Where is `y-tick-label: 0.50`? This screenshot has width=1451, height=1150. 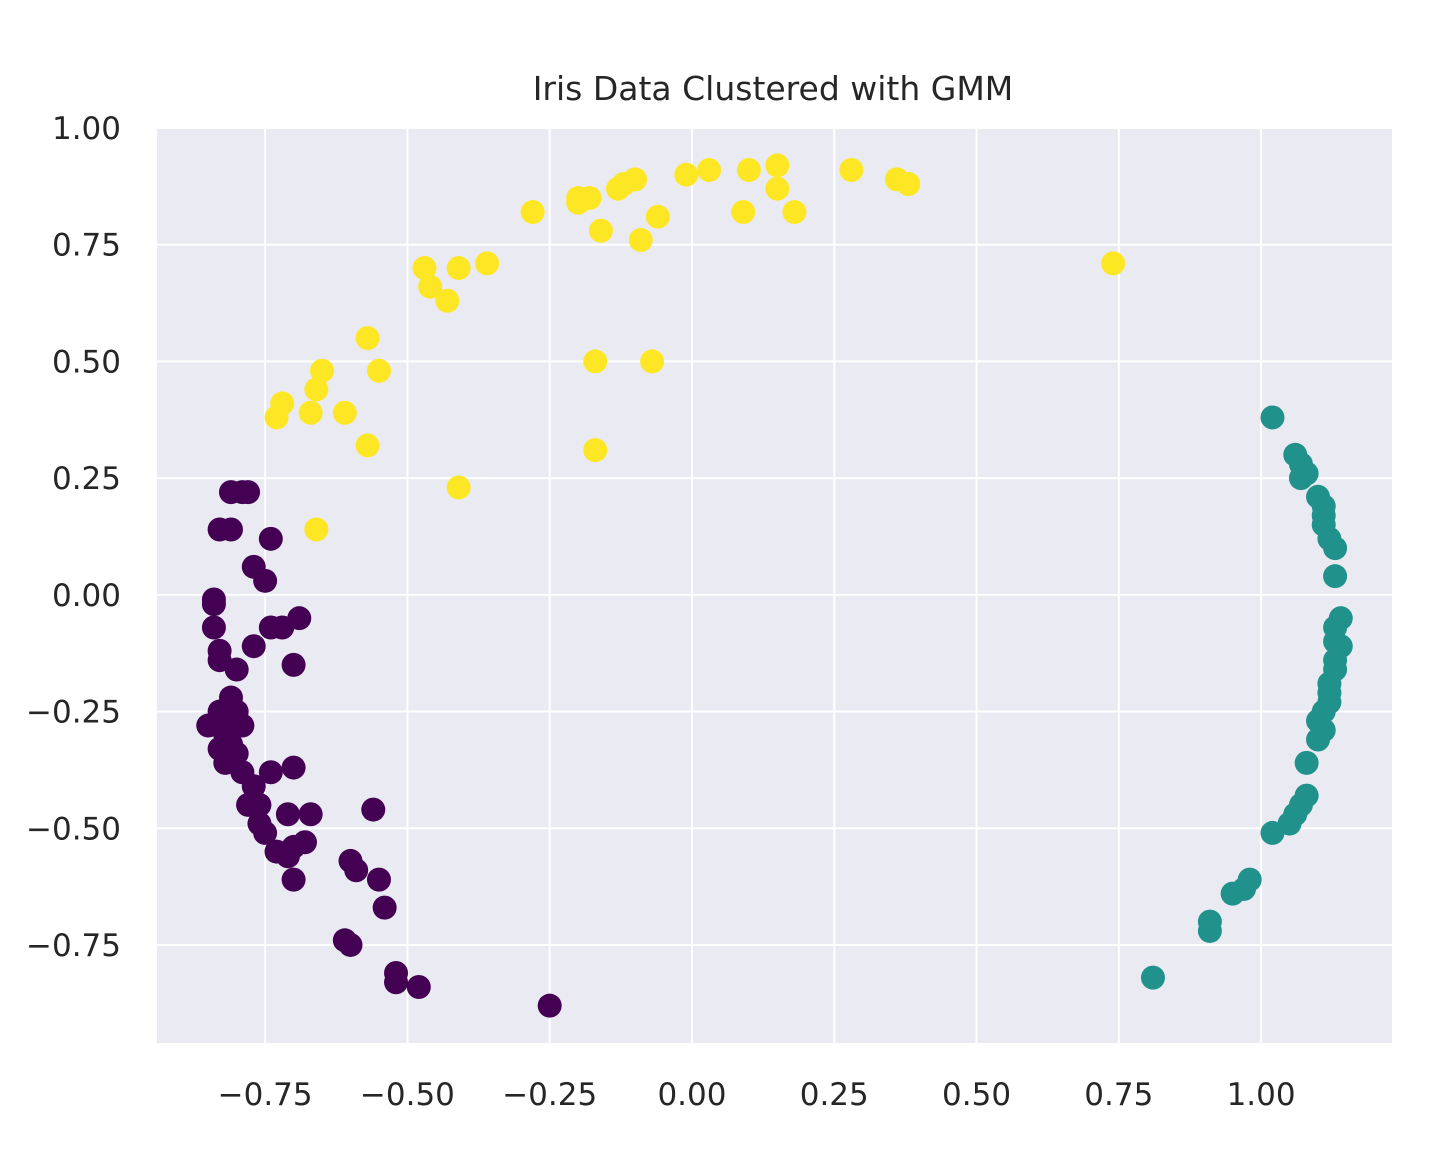
y-tick-label: 0.50 is located at coordinates (86, 362).